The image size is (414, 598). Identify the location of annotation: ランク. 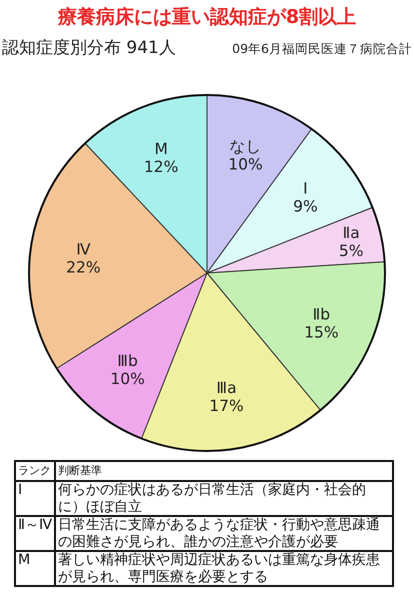
(35, 471).